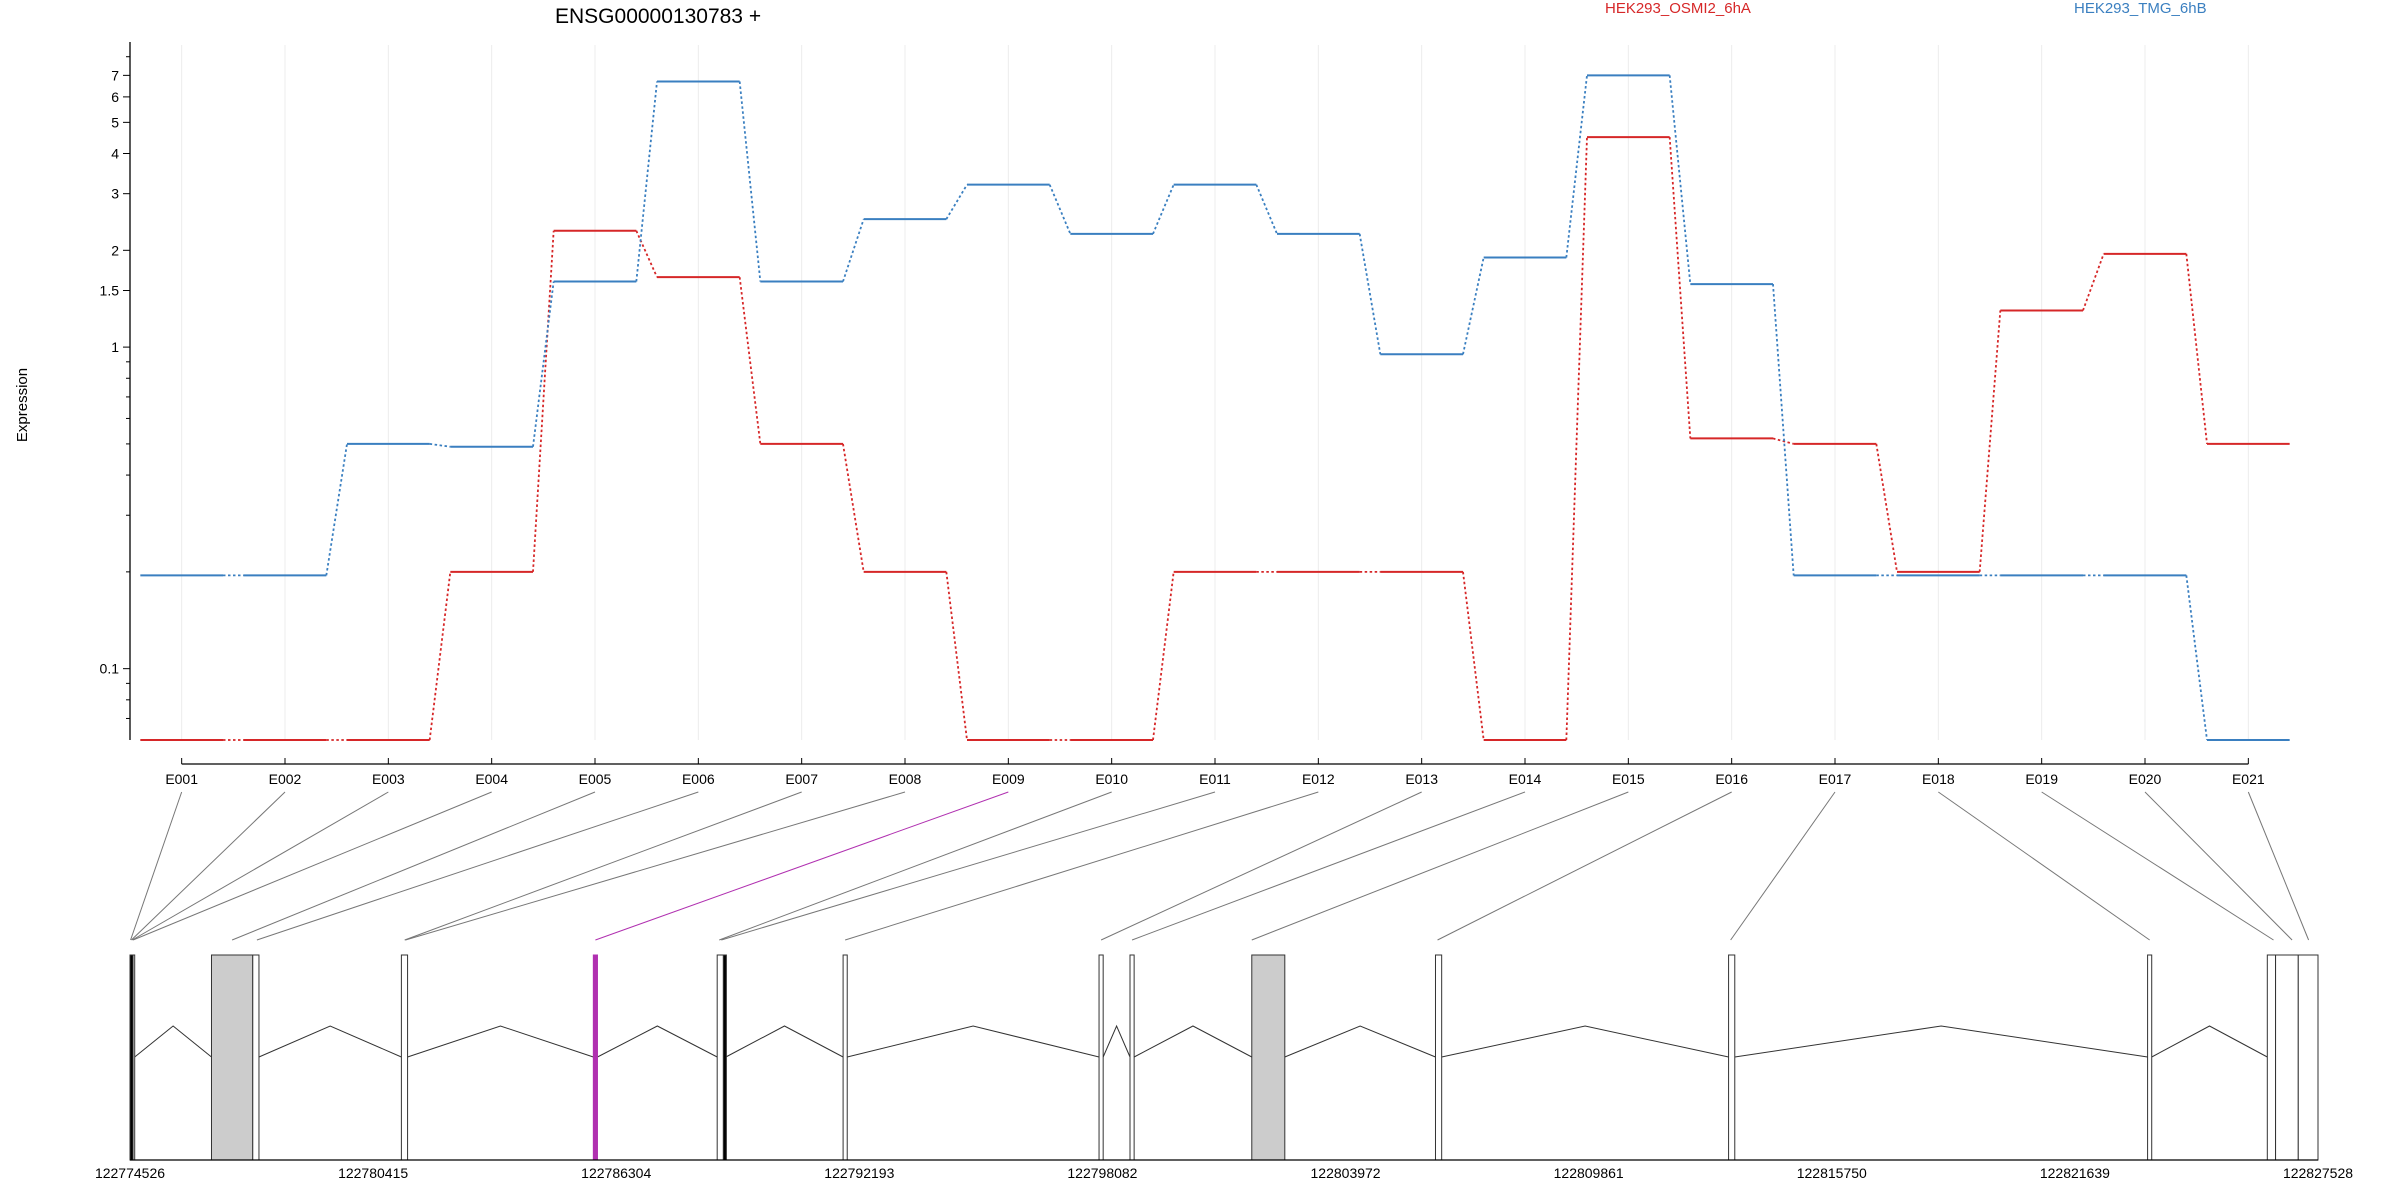 The height and width of the screenshot is (1200, 2400). I want to click on y-axis-label: Expression, so click(22, 405).